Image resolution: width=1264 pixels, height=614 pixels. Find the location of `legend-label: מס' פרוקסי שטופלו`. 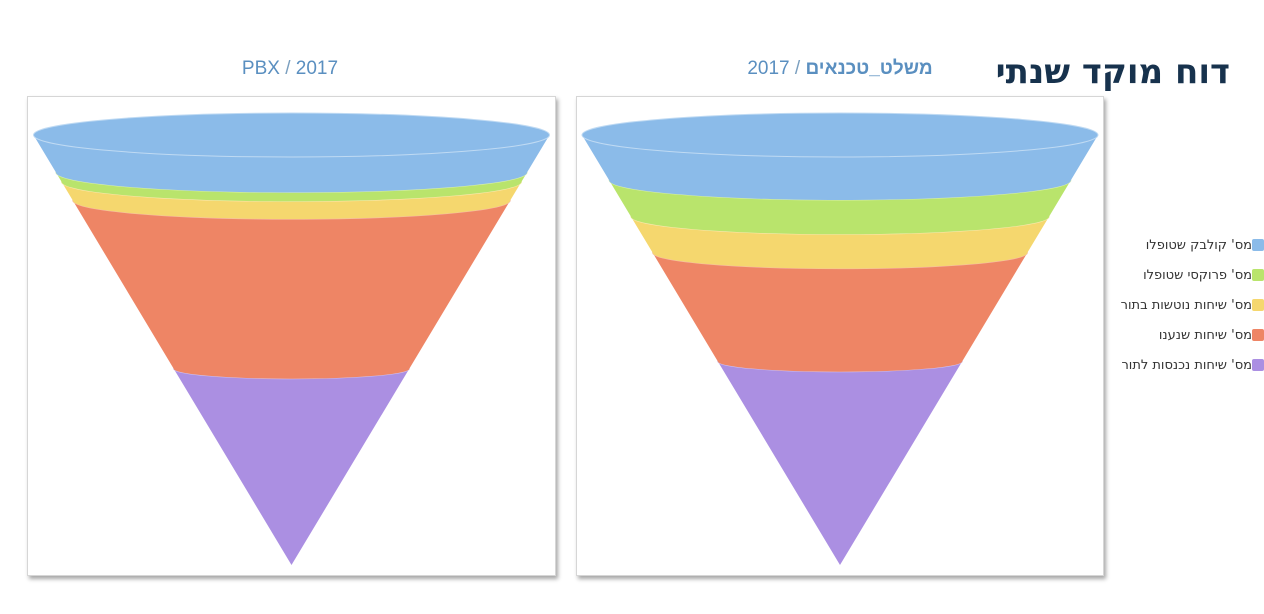

legend-label: מס' פרוקסי שטופלו is located at coordinates (1197, 275).